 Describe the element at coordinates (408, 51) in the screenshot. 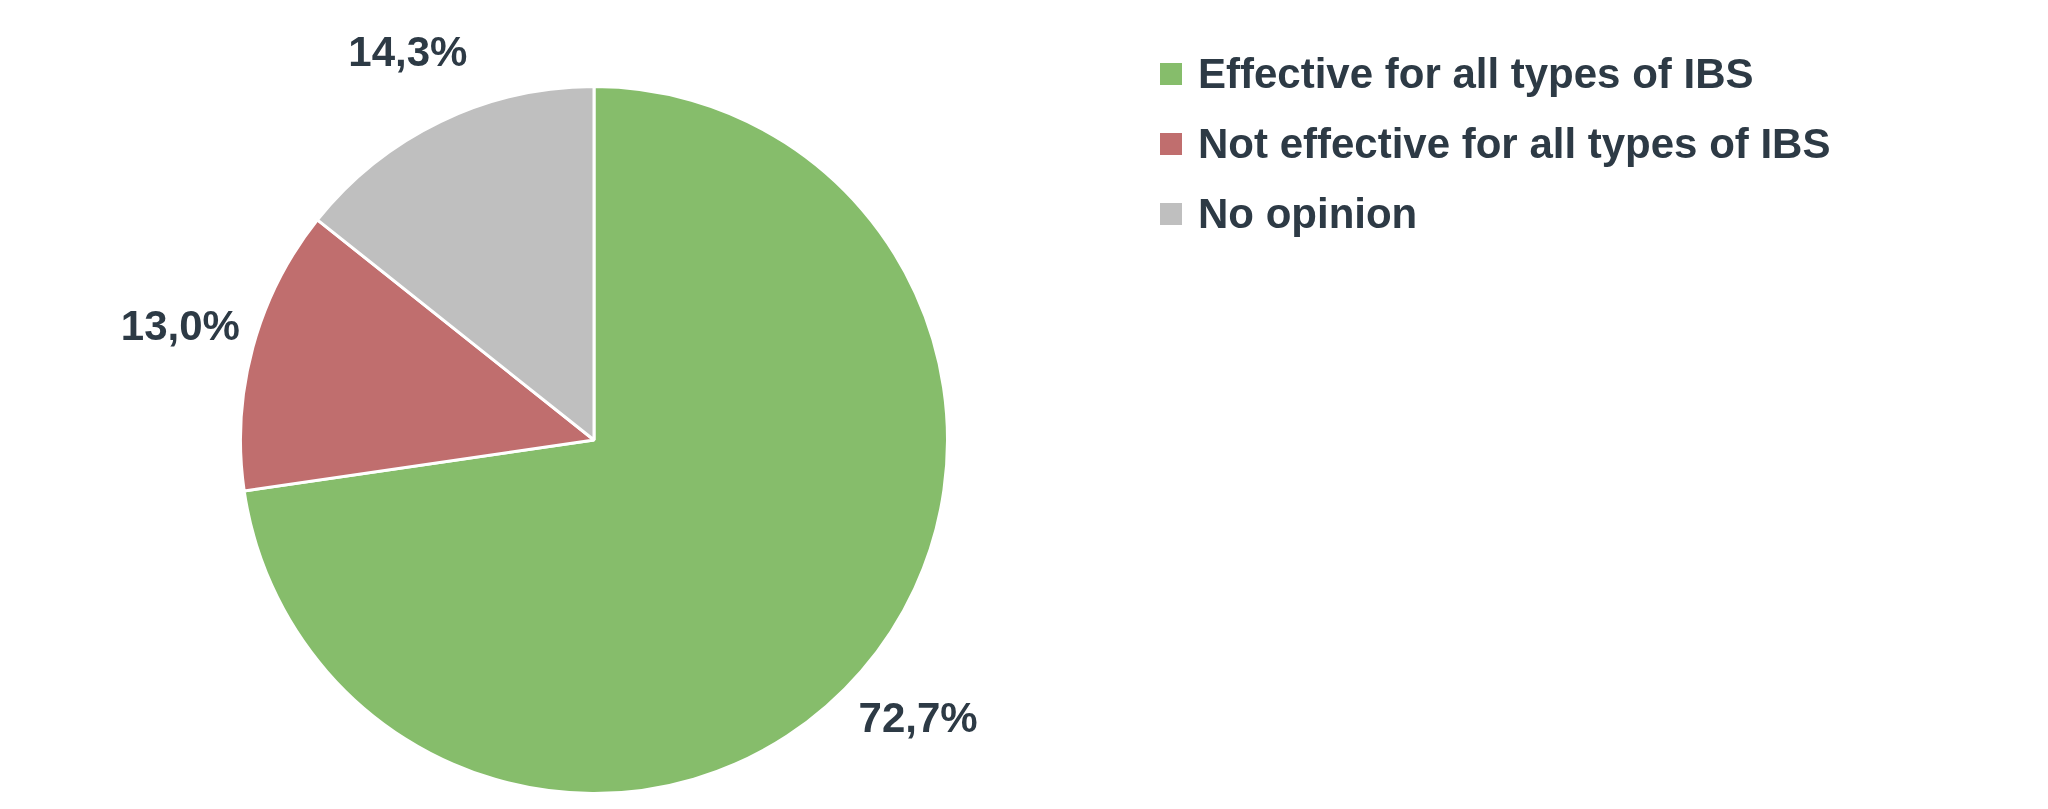

I see `data-label: 14,3%` at that location.